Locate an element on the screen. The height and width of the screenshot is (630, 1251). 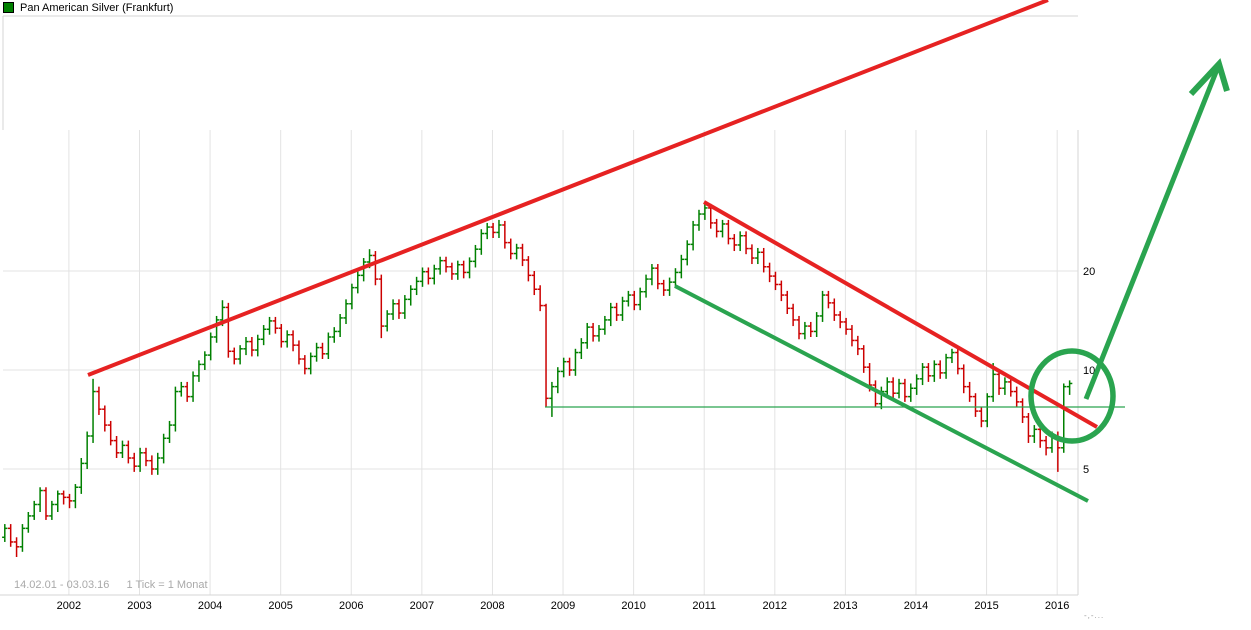
svg-text: 10 is located at coordinates (1089, 371).